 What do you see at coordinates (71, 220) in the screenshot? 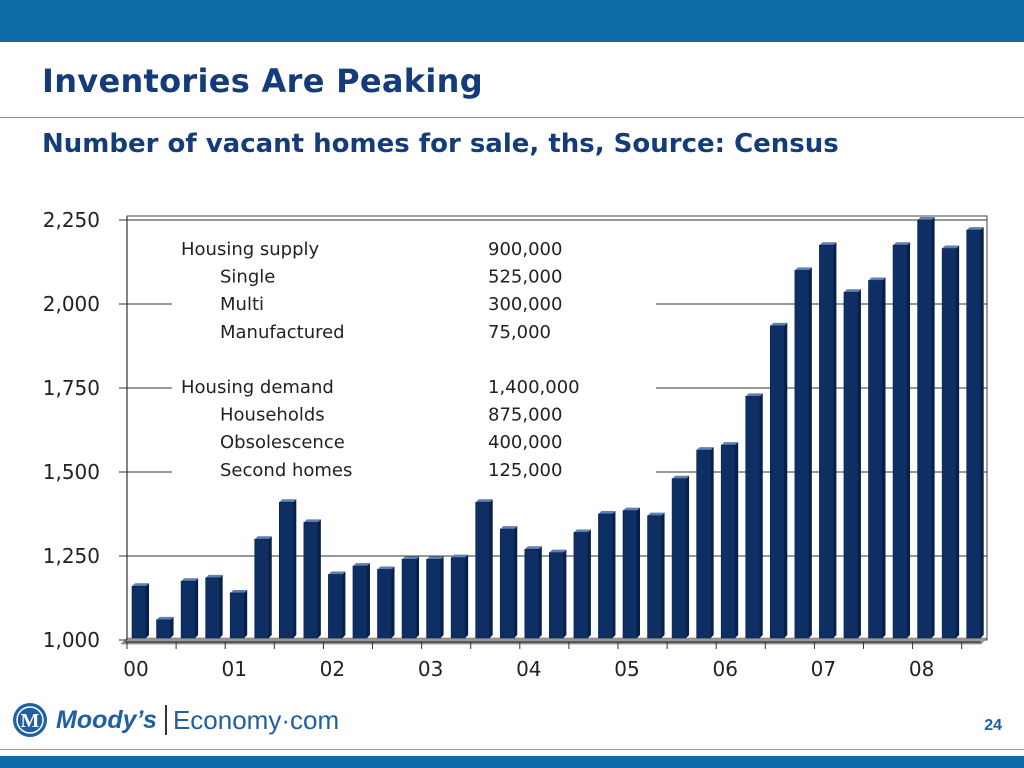
I see `y-tick-label: 2,250` at bounding box center [71, 220].